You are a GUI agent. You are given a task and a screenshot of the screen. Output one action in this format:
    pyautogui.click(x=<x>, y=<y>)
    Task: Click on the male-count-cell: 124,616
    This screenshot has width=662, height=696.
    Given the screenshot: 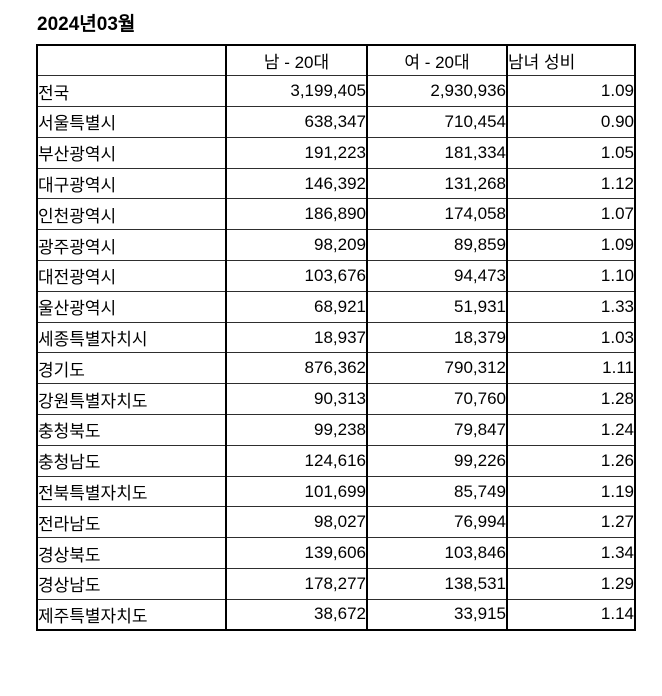 What is the action you would take?
    pyautogui.click(x=296, y=460)
    